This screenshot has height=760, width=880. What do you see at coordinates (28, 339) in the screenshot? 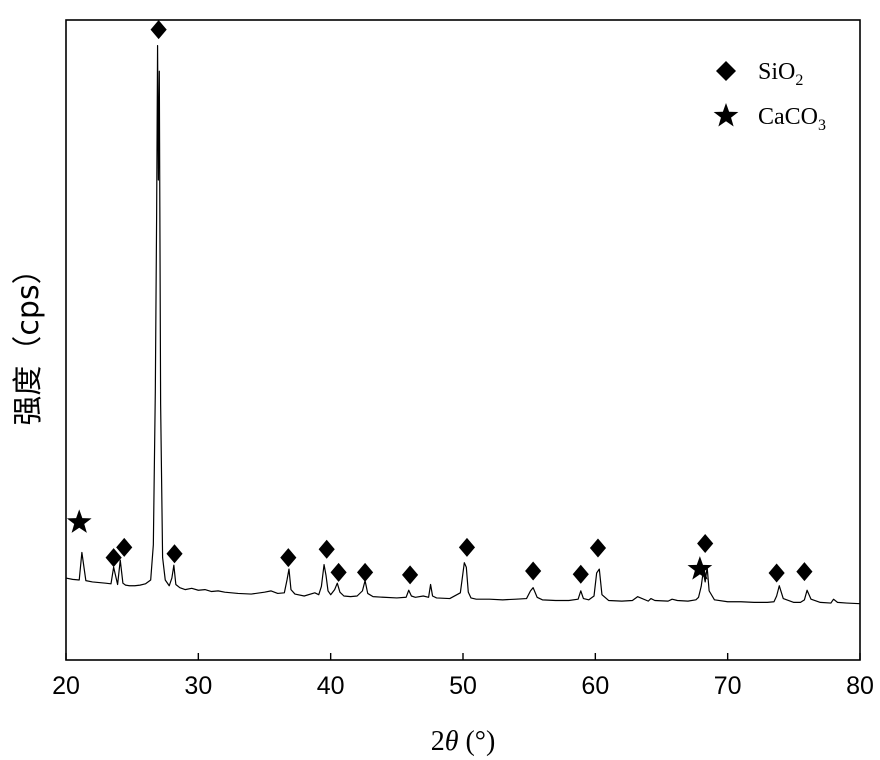
I see `y-axis-label: 强度（cps）` at bounding box center [28, 339].